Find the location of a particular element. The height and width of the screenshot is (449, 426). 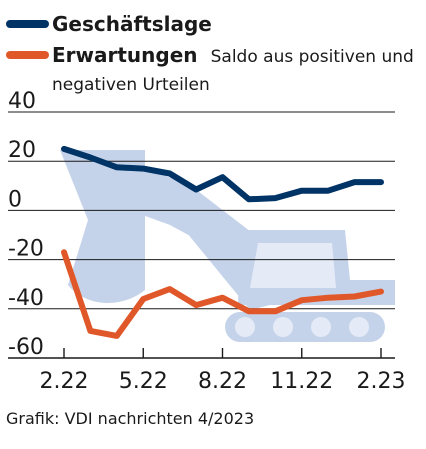

y-tick-label: -20 is located at coordinates (26, 249).